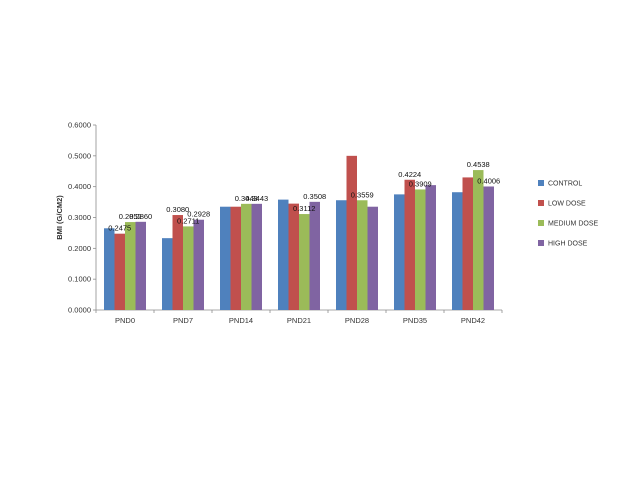  Describe the element at coordinates (372, 258) in the screenshot. I see `bar-high-dose-pnd28` at that location.